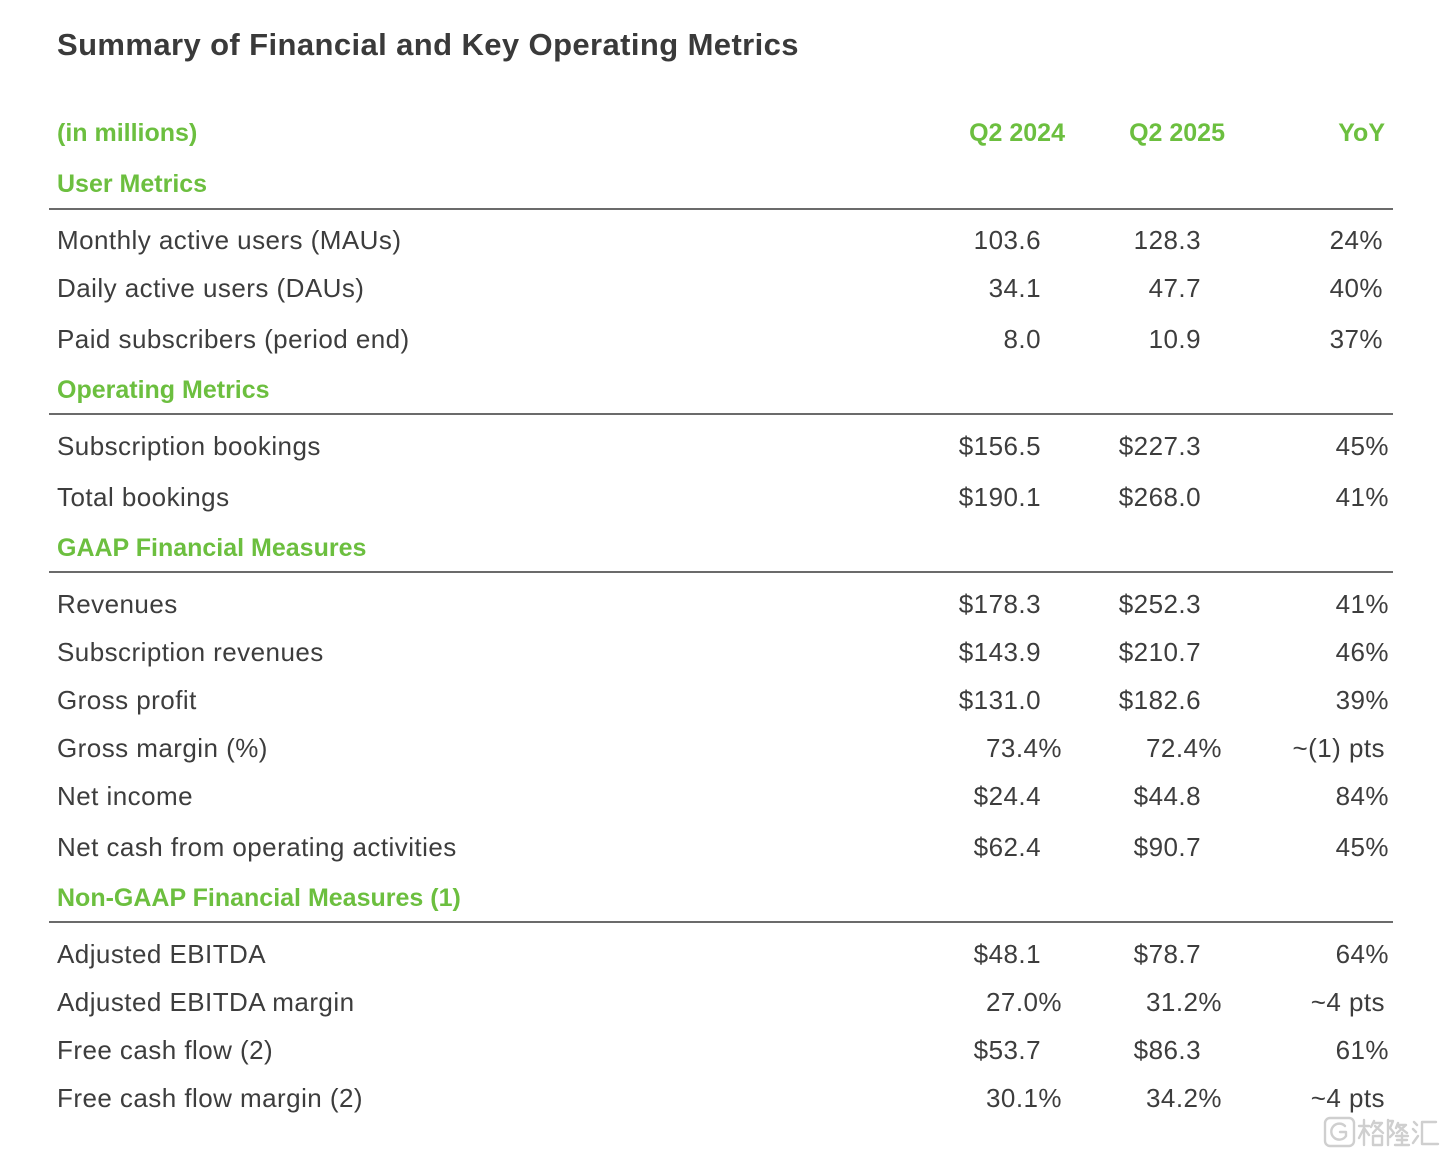  I want to click on q2-2024-value: $190.1, so click(999, 497).